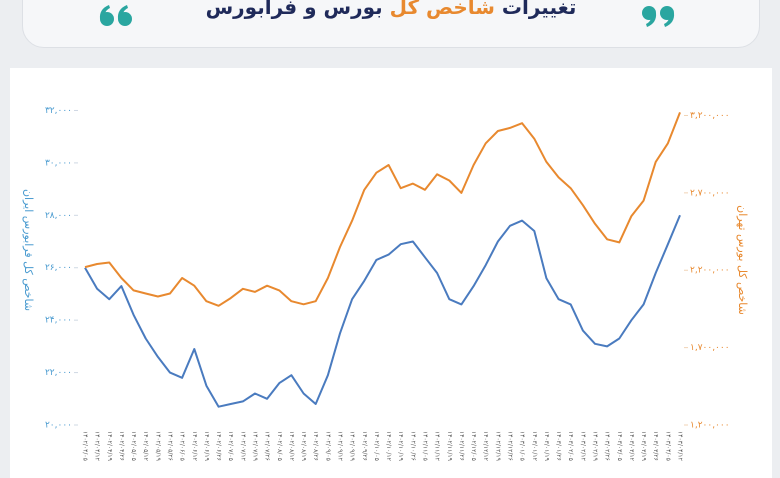 Image resolution: width=780 pixels, height=478 pixels. Describe the element at coordinates (303, 446) in the screenshot. I see `x-tick-label: ۱۴۰۲/۰۸/۱۹` at that location.